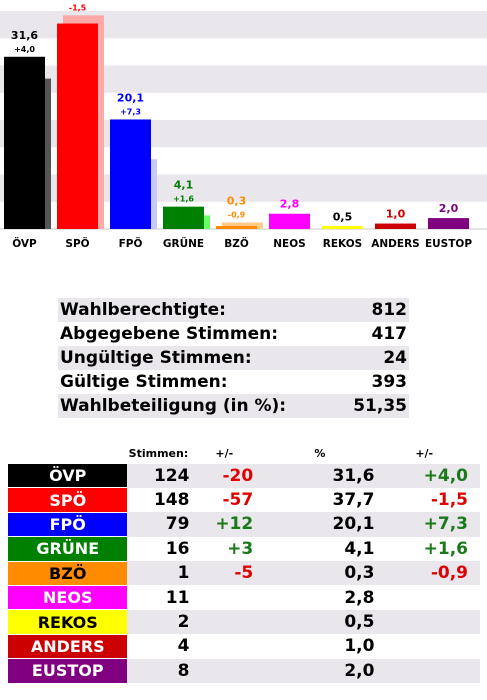 The height and width of the screenshot is (700, 487). I want to click on party-label: EUSTOP, so click(68, 671).